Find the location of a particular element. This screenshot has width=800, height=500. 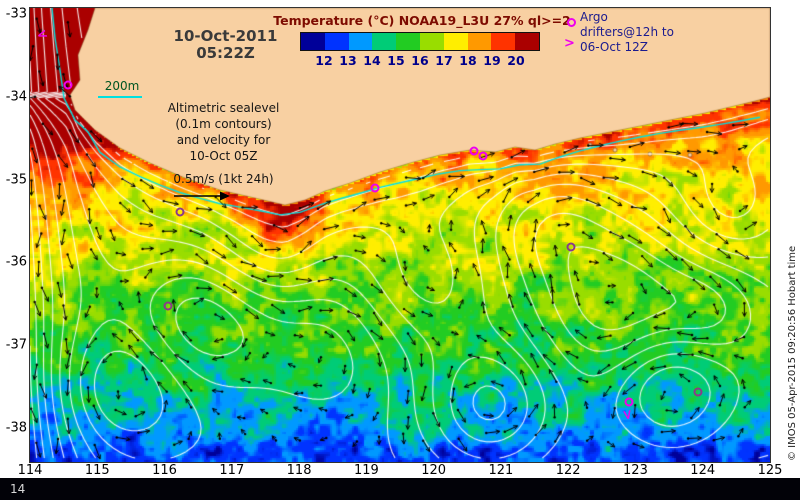

colorbar-tick-label: 17 is located at coordinates (444, 60).